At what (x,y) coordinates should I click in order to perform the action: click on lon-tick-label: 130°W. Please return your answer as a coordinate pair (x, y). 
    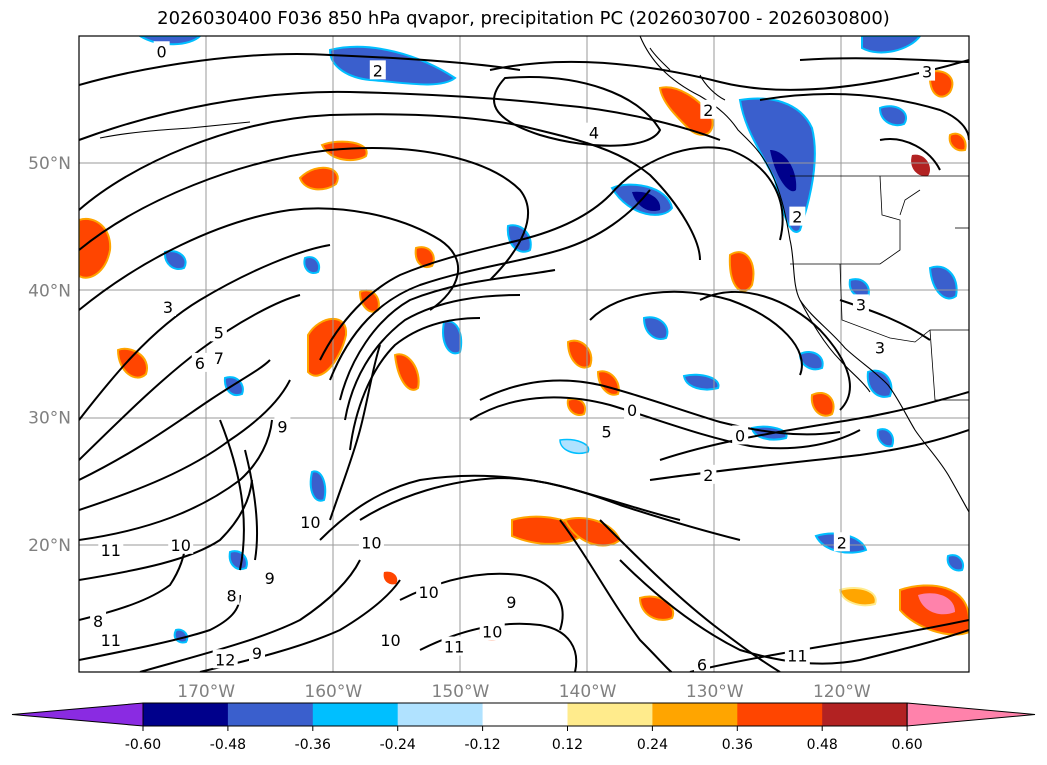
    Looking at the image, I should click on (715, 692).